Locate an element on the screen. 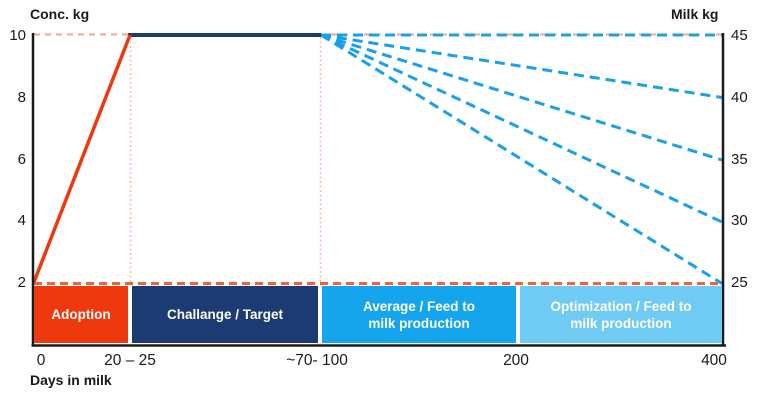 This screenshot has height=400, width=764. phase-band-label: Challange / Target is located at coordinates (225, 314).